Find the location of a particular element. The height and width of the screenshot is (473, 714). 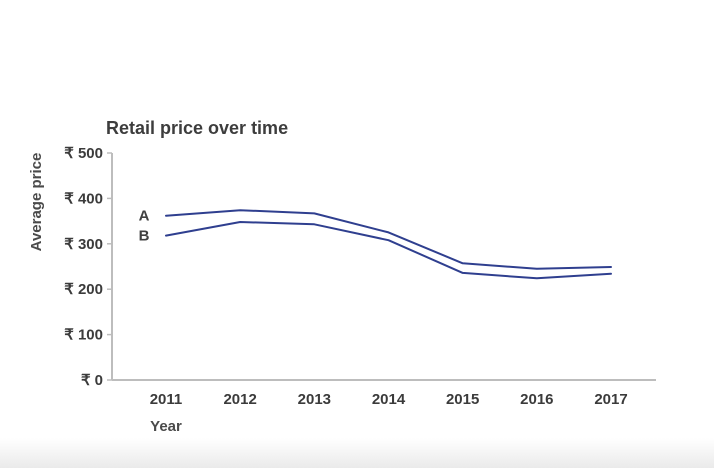

y-ticks: ₹ 0 ₹ 100 ₹ 200 ₹ 300 ₹ 400 ₹ 500 is located at coordinates (88, 267).